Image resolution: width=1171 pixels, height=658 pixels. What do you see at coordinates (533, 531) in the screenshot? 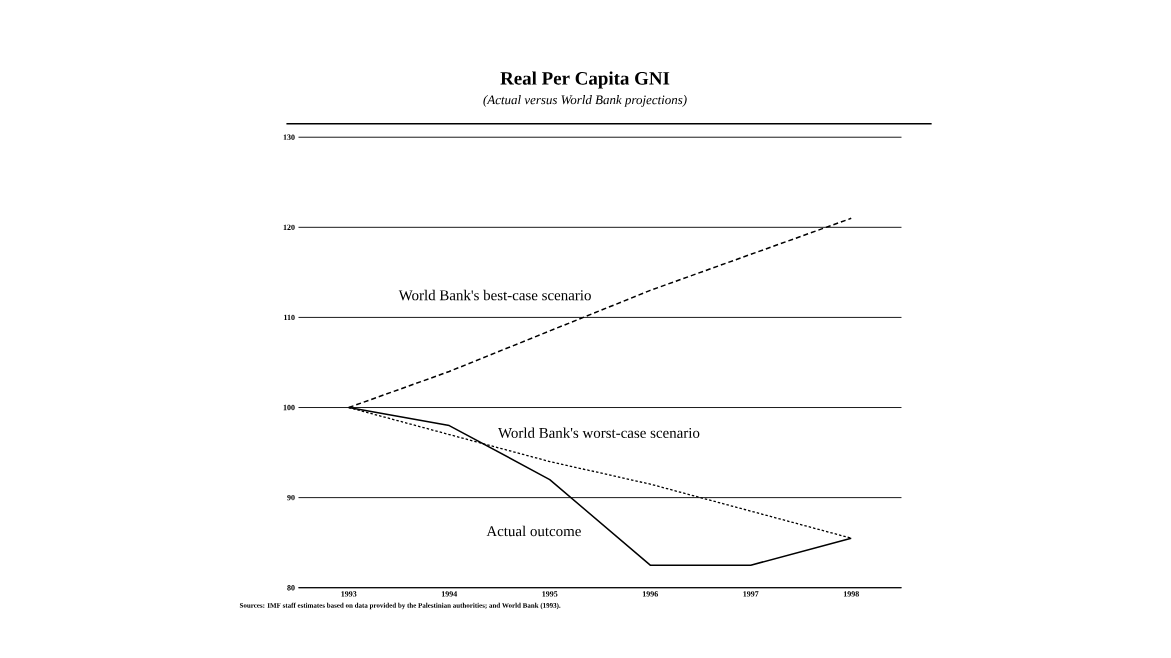
I see `series-label: Actual outcome` at bounding box center [533, 531].